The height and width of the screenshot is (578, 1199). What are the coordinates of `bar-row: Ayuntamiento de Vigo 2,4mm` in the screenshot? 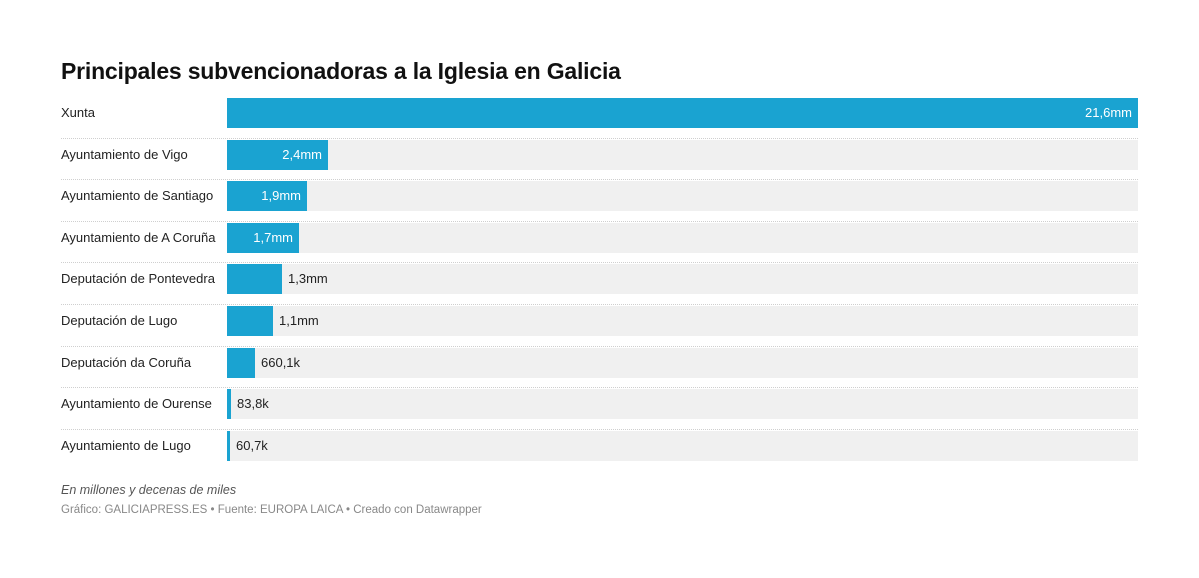 It's located at (599, 160).